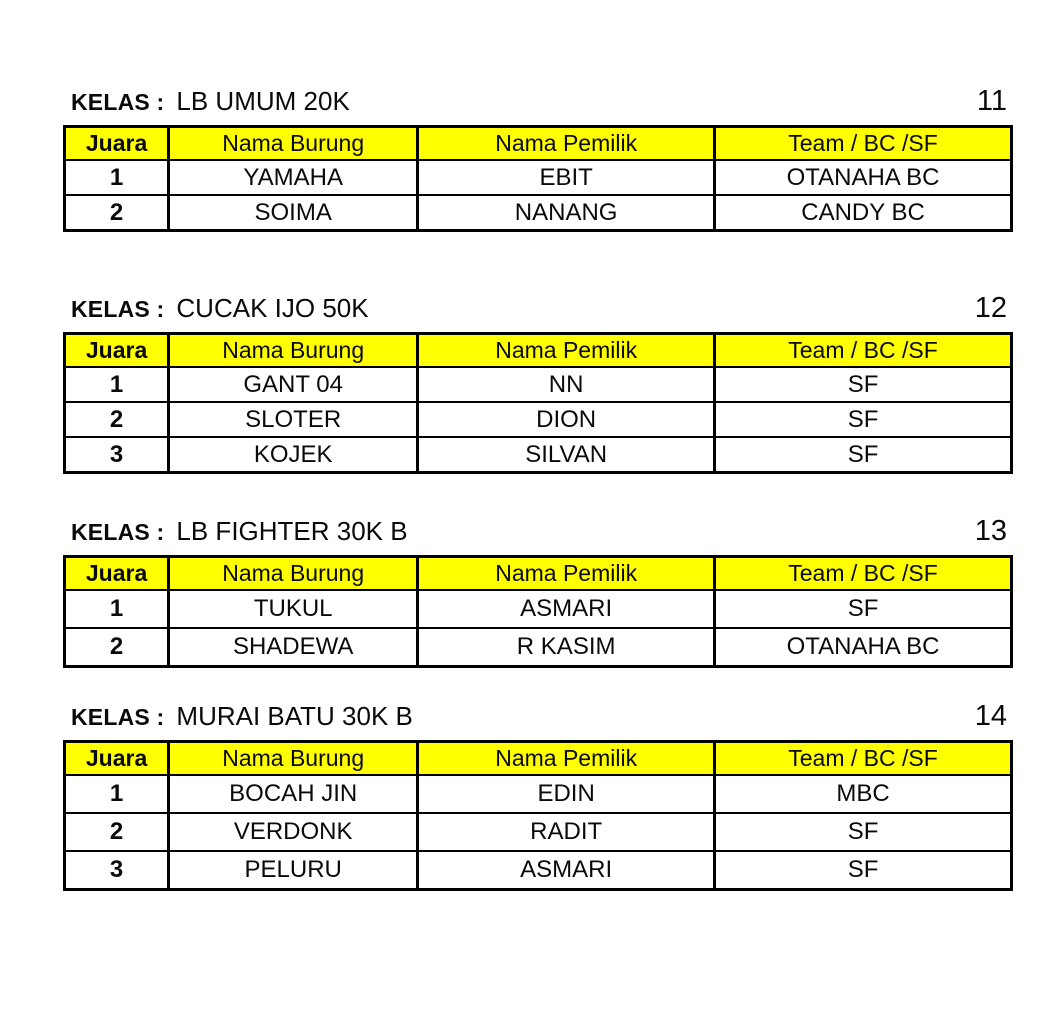  I want to click on table-row: 2 SHADEWA R KASIM OTANAHA BC, so click(537, 647).